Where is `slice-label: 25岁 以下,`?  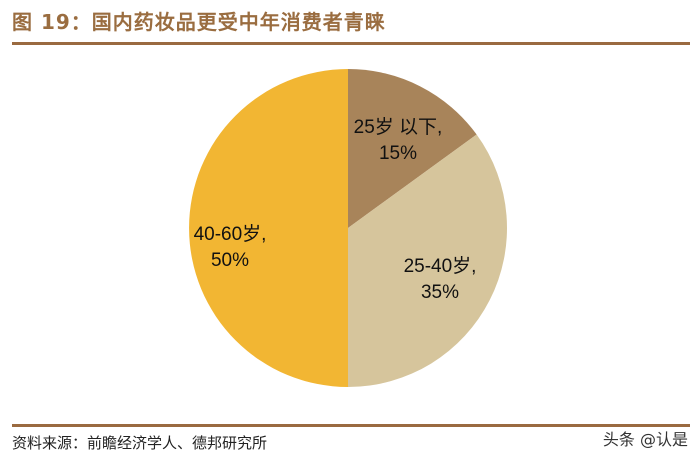 slice-label: 25岁 以下, is located at coordinates (398, 127).